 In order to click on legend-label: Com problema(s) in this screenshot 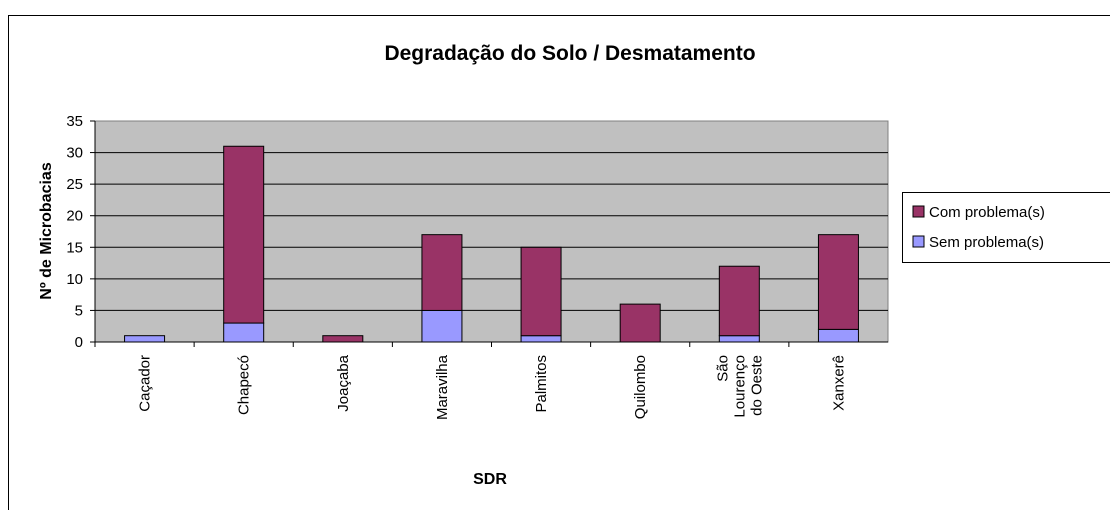, I will do `click(987, 212)`.